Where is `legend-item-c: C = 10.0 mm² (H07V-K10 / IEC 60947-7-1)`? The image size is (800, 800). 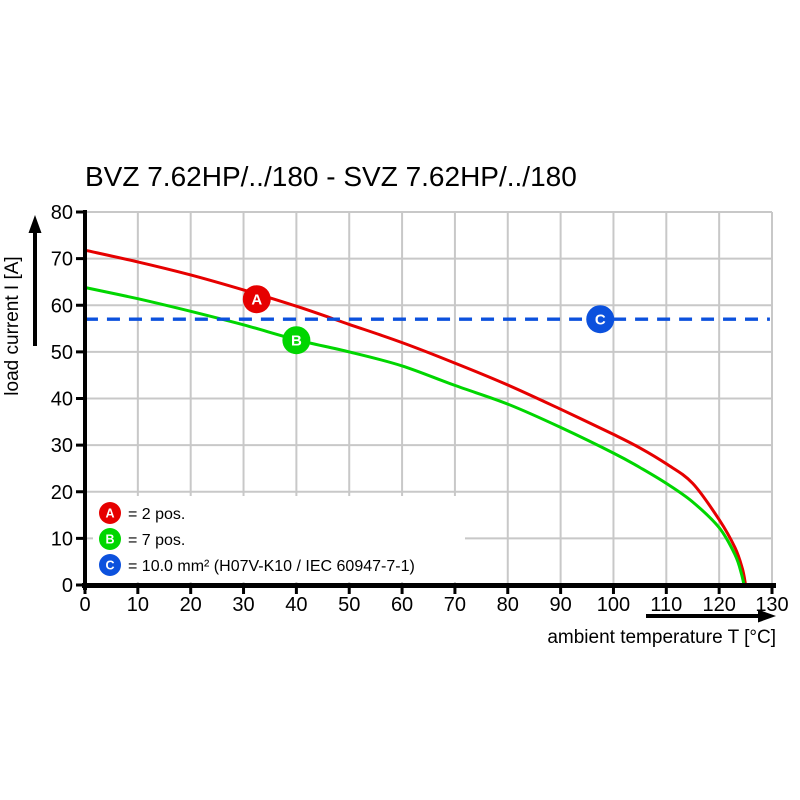
legend-item-c: C = 10.0 mm² (H07V-K10 / IEC 60947-7-1) is located at coordinates (257, 565).